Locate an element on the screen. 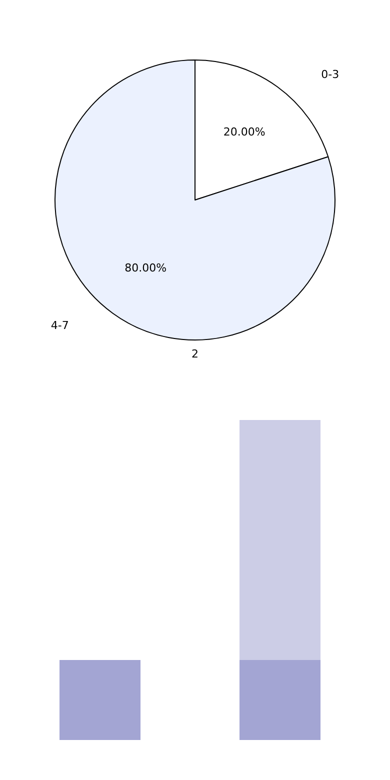  data-label: 80.00% is located at coordinates (145, 267).